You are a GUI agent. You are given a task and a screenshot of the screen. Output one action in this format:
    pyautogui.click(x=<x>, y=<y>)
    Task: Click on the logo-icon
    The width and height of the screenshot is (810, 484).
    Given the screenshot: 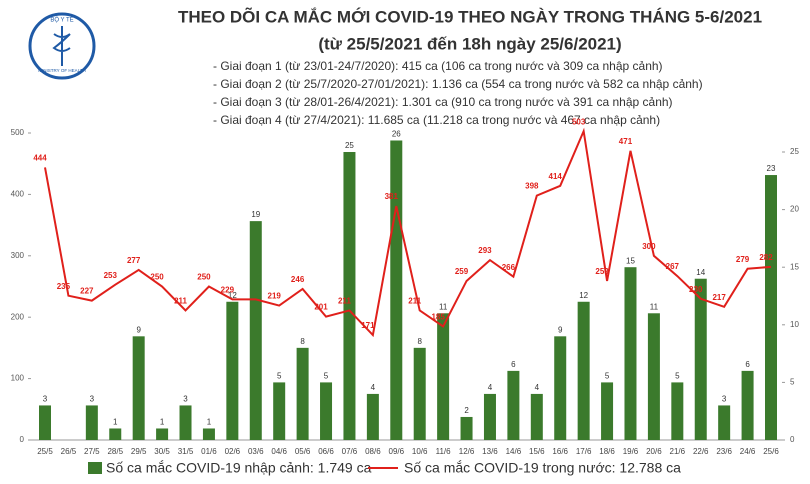 What is the action you would take?
    pyautogui.click(x=61, y=46)
    